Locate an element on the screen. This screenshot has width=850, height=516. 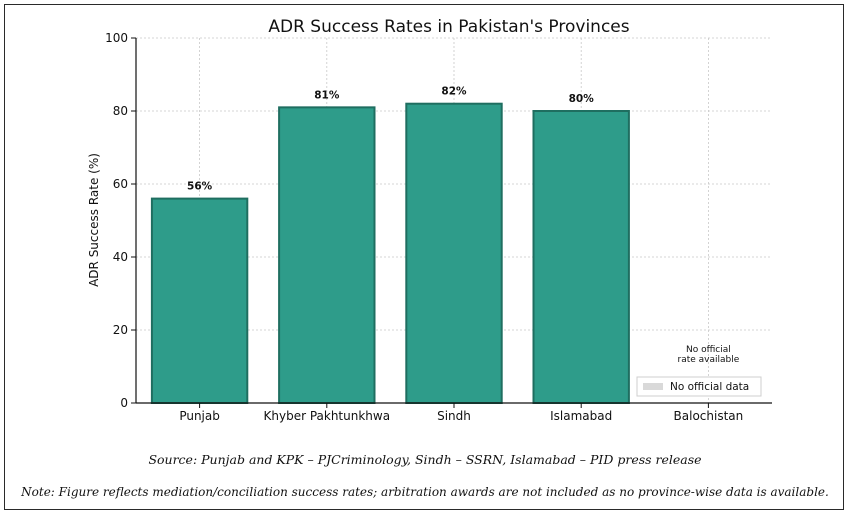
y-tick-label: 80 is located at coordinates (120, 111).